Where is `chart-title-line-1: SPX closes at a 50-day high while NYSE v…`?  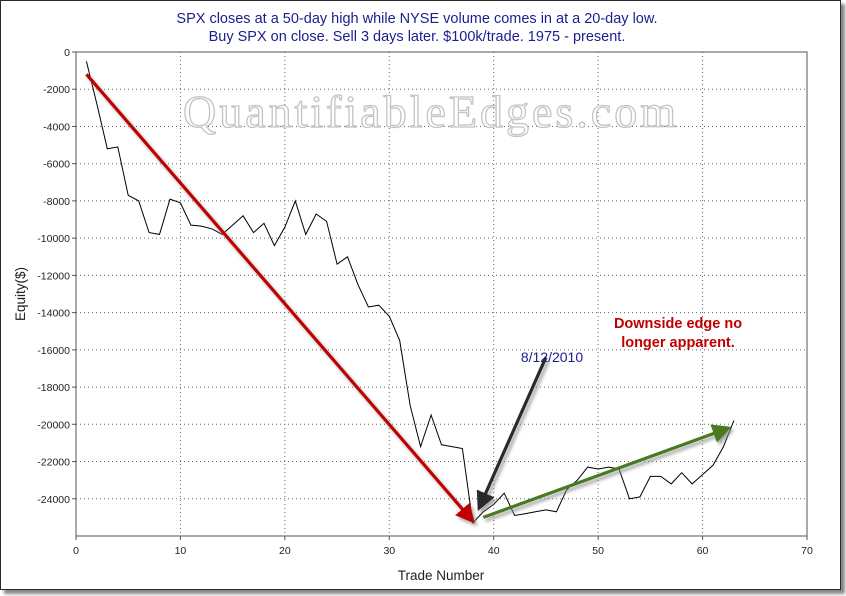 chart-title-line-1: SPX closes at a 50-day high while NYSE v… is located at coordinates (416, 19).